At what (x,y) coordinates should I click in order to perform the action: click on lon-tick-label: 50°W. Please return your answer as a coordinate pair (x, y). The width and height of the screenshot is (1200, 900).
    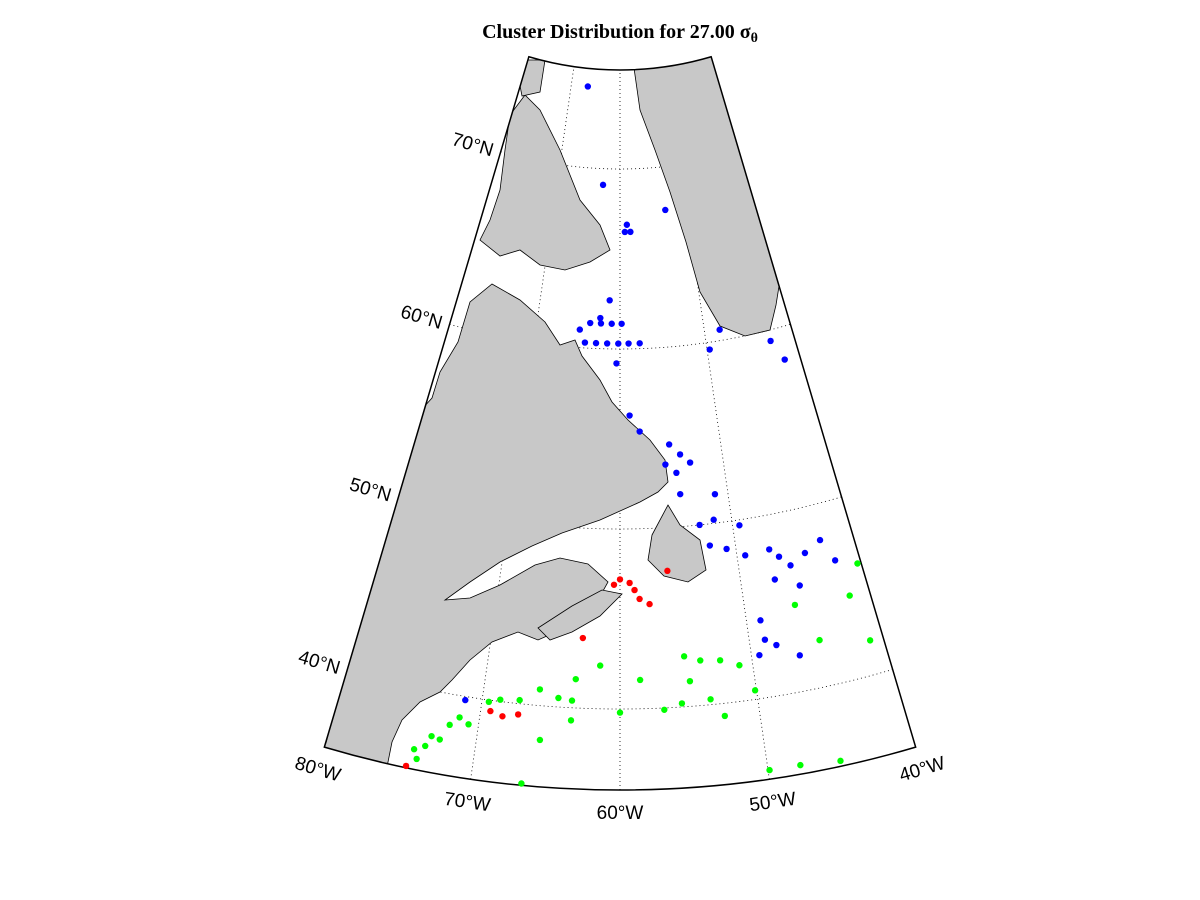
    Looking at the image, I should click on (772, 802).